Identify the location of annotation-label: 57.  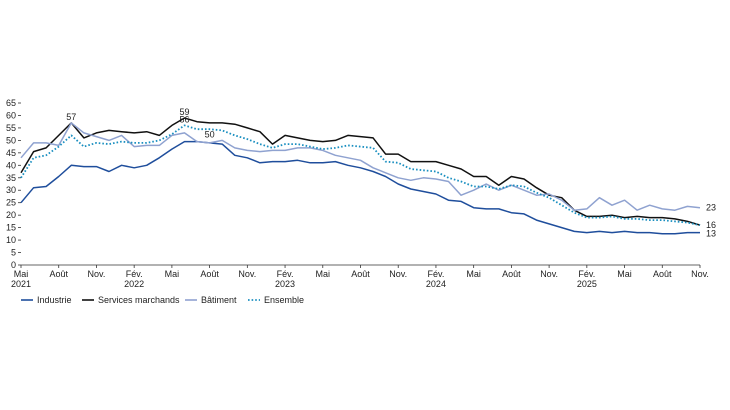
(71, 117).